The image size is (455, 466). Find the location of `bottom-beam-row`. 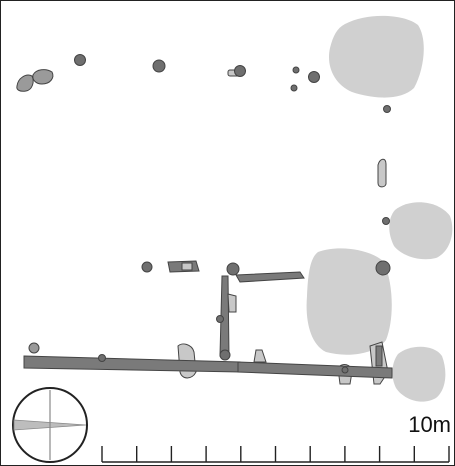

bottom-beam-row is located at coordinates (208, 363).